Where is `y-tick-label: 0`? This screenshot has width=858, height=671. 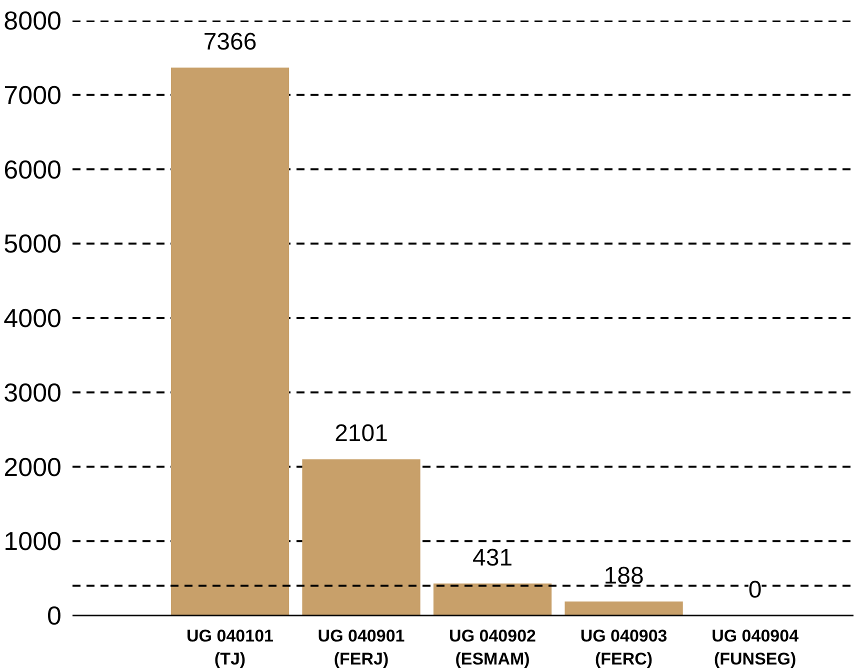 y-tick-label: 0 is located at coordinates (54, 615).